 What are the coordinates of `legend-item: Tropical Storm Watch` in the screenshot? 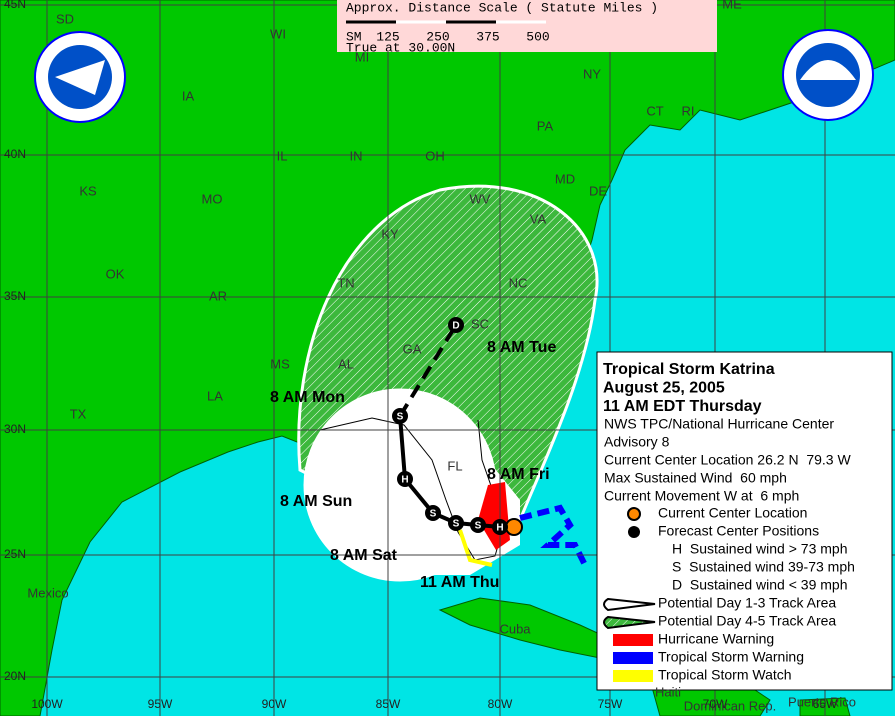 It's located at (725, 675).